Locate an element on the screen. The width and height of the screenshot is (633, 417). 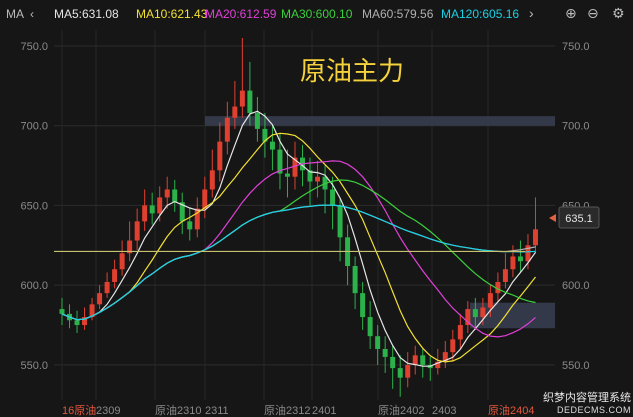
ma30-value: MA30:600.10 is located at coordinates (317, 14).